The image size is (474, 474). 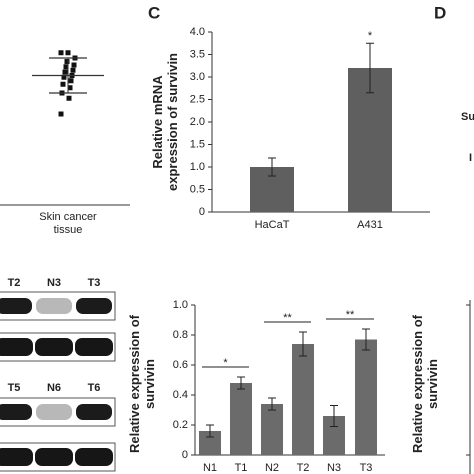 I want to click on y-tick-label: 4.0, so click(x=197, y=32).